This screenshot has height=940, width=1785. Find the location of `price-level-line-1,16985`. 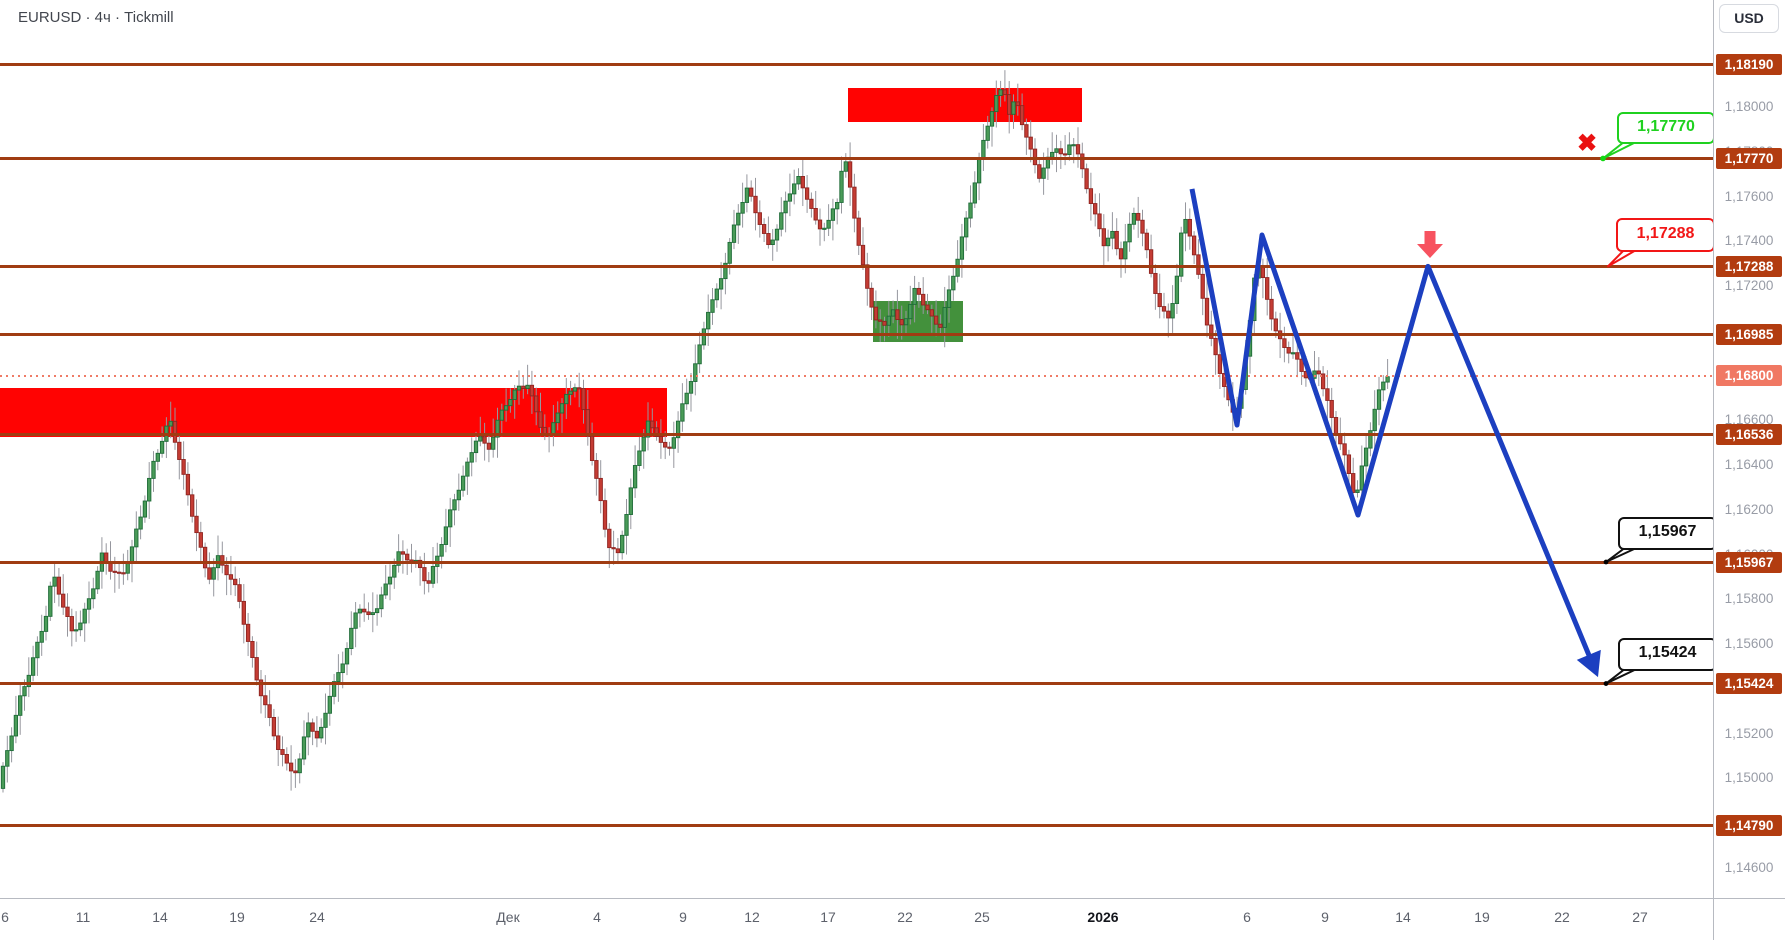

price-level-line-1,16985 is located at coordinates (856, 334).